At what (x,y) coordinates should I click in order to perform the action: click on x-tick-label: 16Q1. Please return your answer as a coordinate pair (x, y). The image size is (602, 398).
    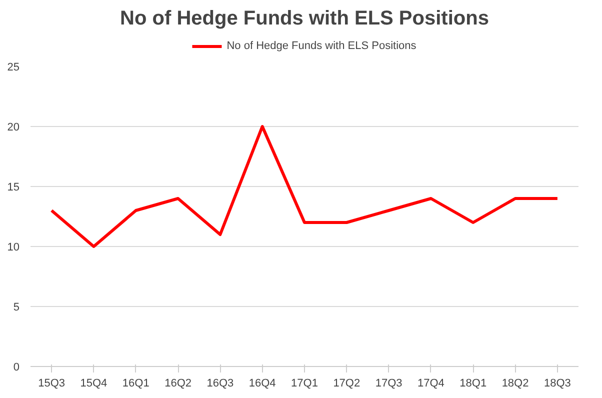
    Looking at the image, I should click on (136, 384).